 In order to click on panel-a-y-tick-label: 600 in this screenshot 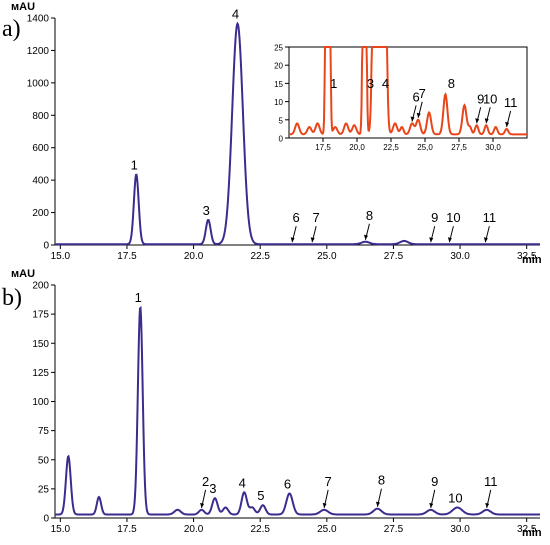, I will do `click(40, 148)`.